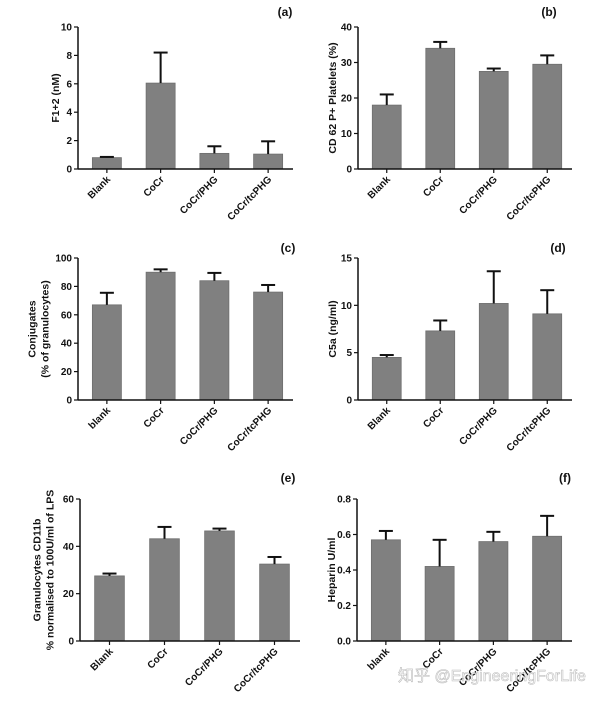  I want to click on y-tick-label-f-3: 0.6, so click(344, 535).